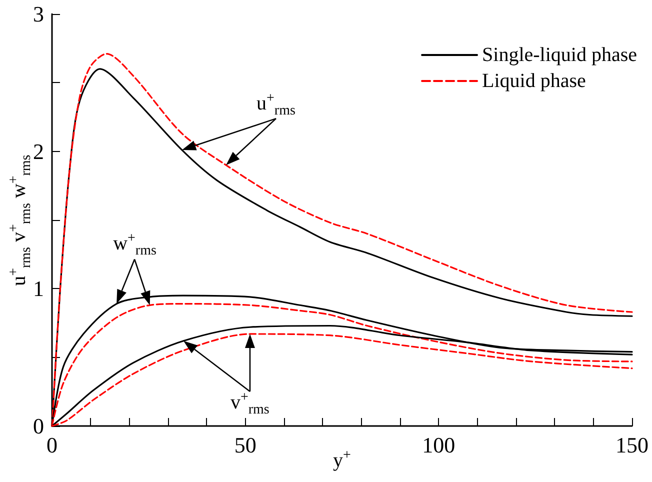 The height and width of the screenshot is (482, 652). Describe the element at coordinates (632, 445) in the screenshot. I see `x-tick-label: 150` at that location.